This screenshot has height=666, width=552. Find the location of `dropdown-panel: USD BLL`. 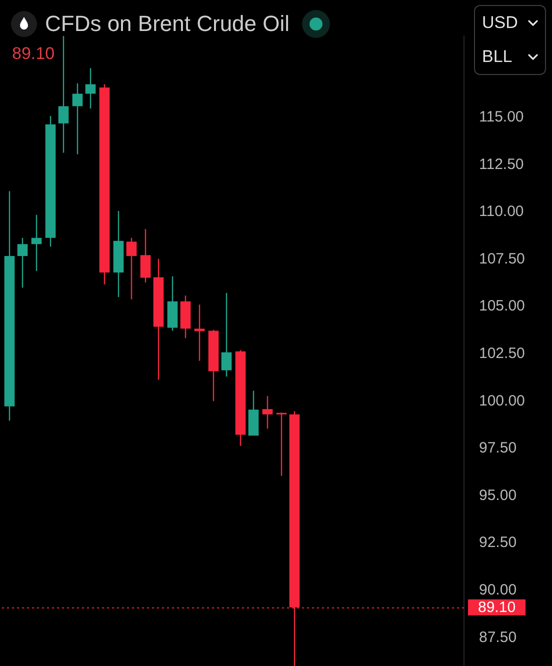

dropdown-panel: USD BLL is located at coordinates (510, 40).